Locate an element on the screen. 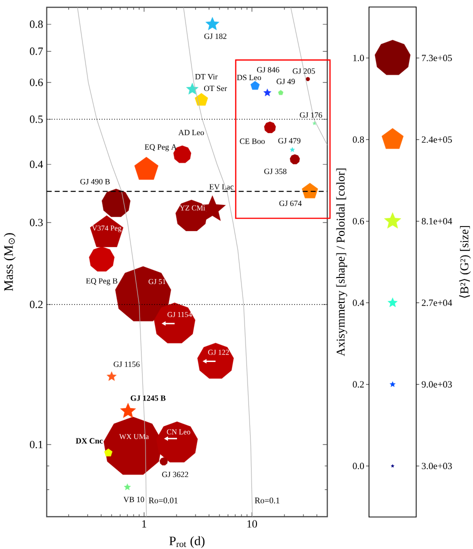  text: 0.4 is located at coordinates (358, 303).